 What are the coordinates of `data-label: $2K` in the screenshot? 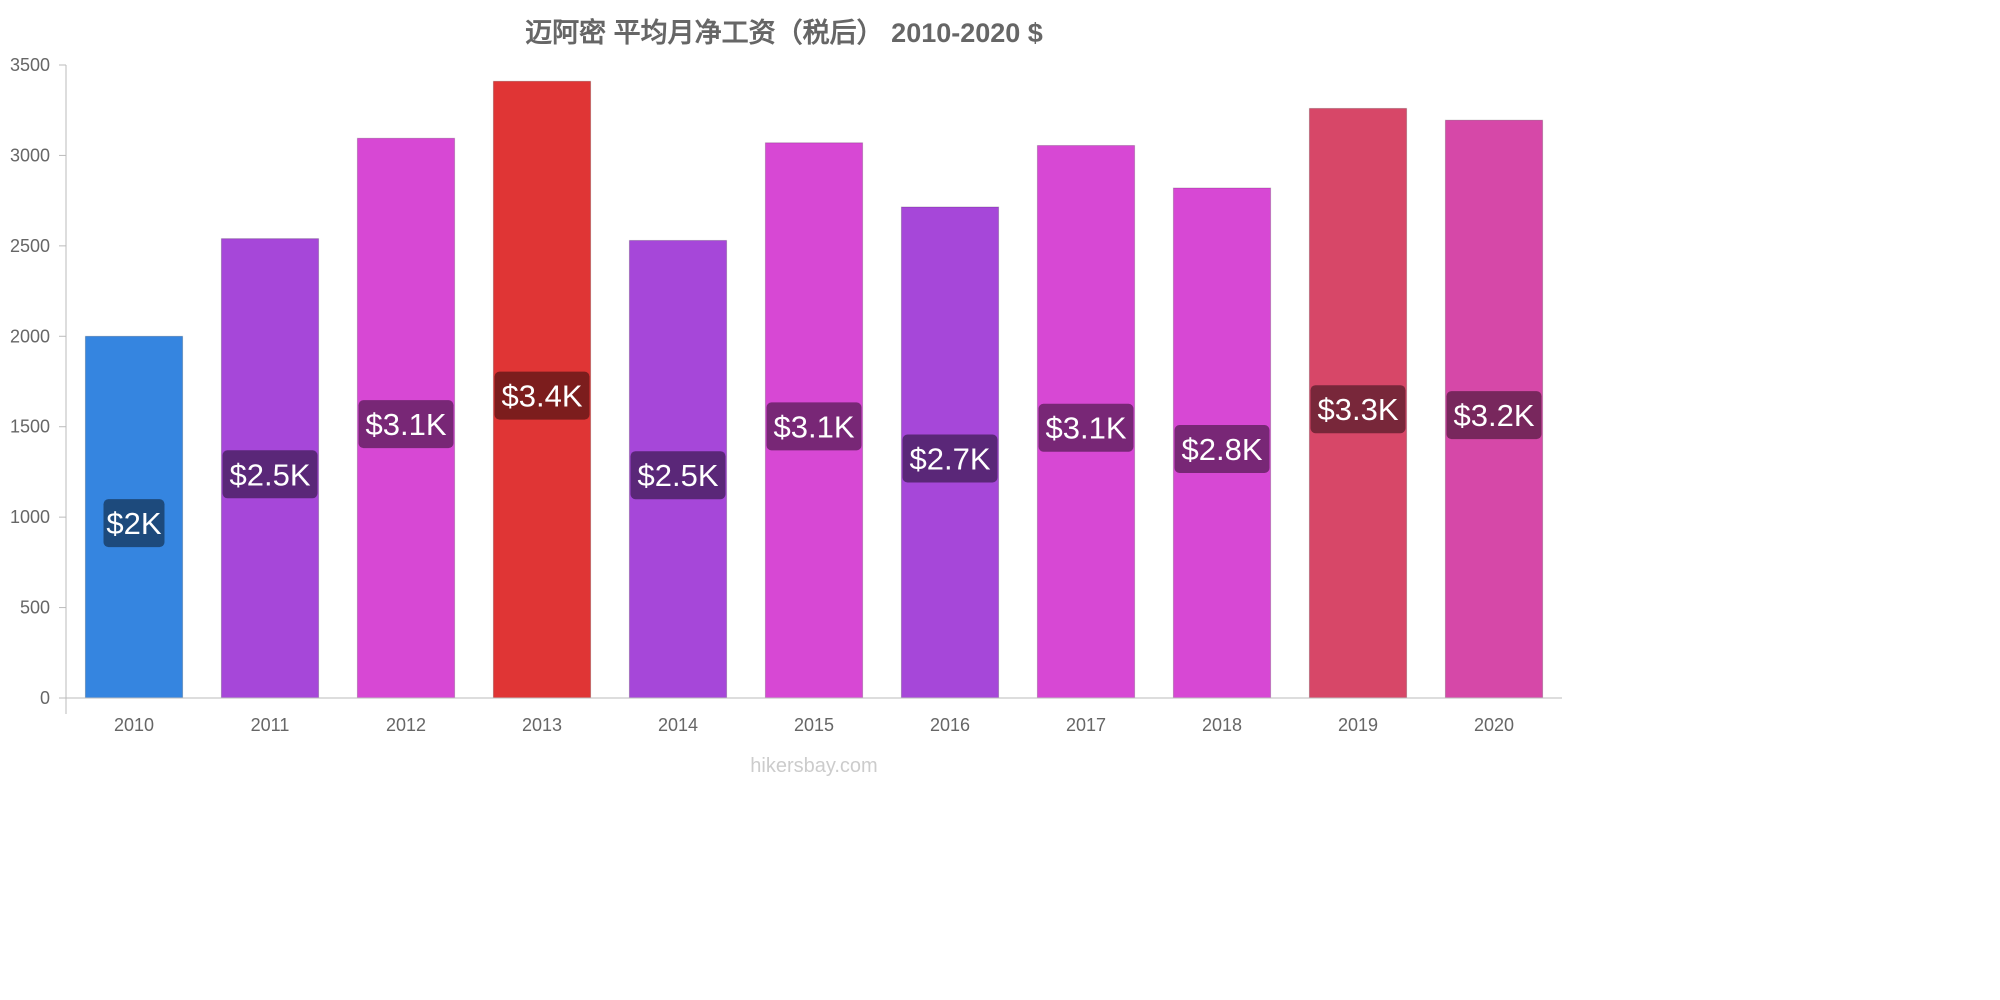 It's located at (133, 523).